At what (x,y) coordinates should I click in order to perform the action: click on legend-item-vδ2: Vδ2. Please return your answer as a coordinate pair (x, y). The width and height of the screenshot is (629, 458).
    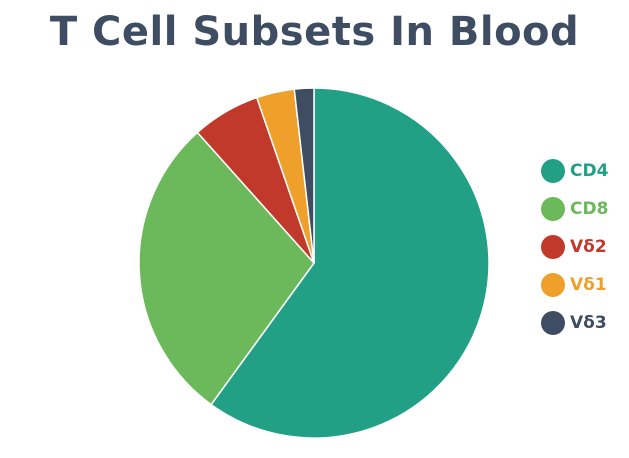
    Looking at the image, I should click on (584, 247).